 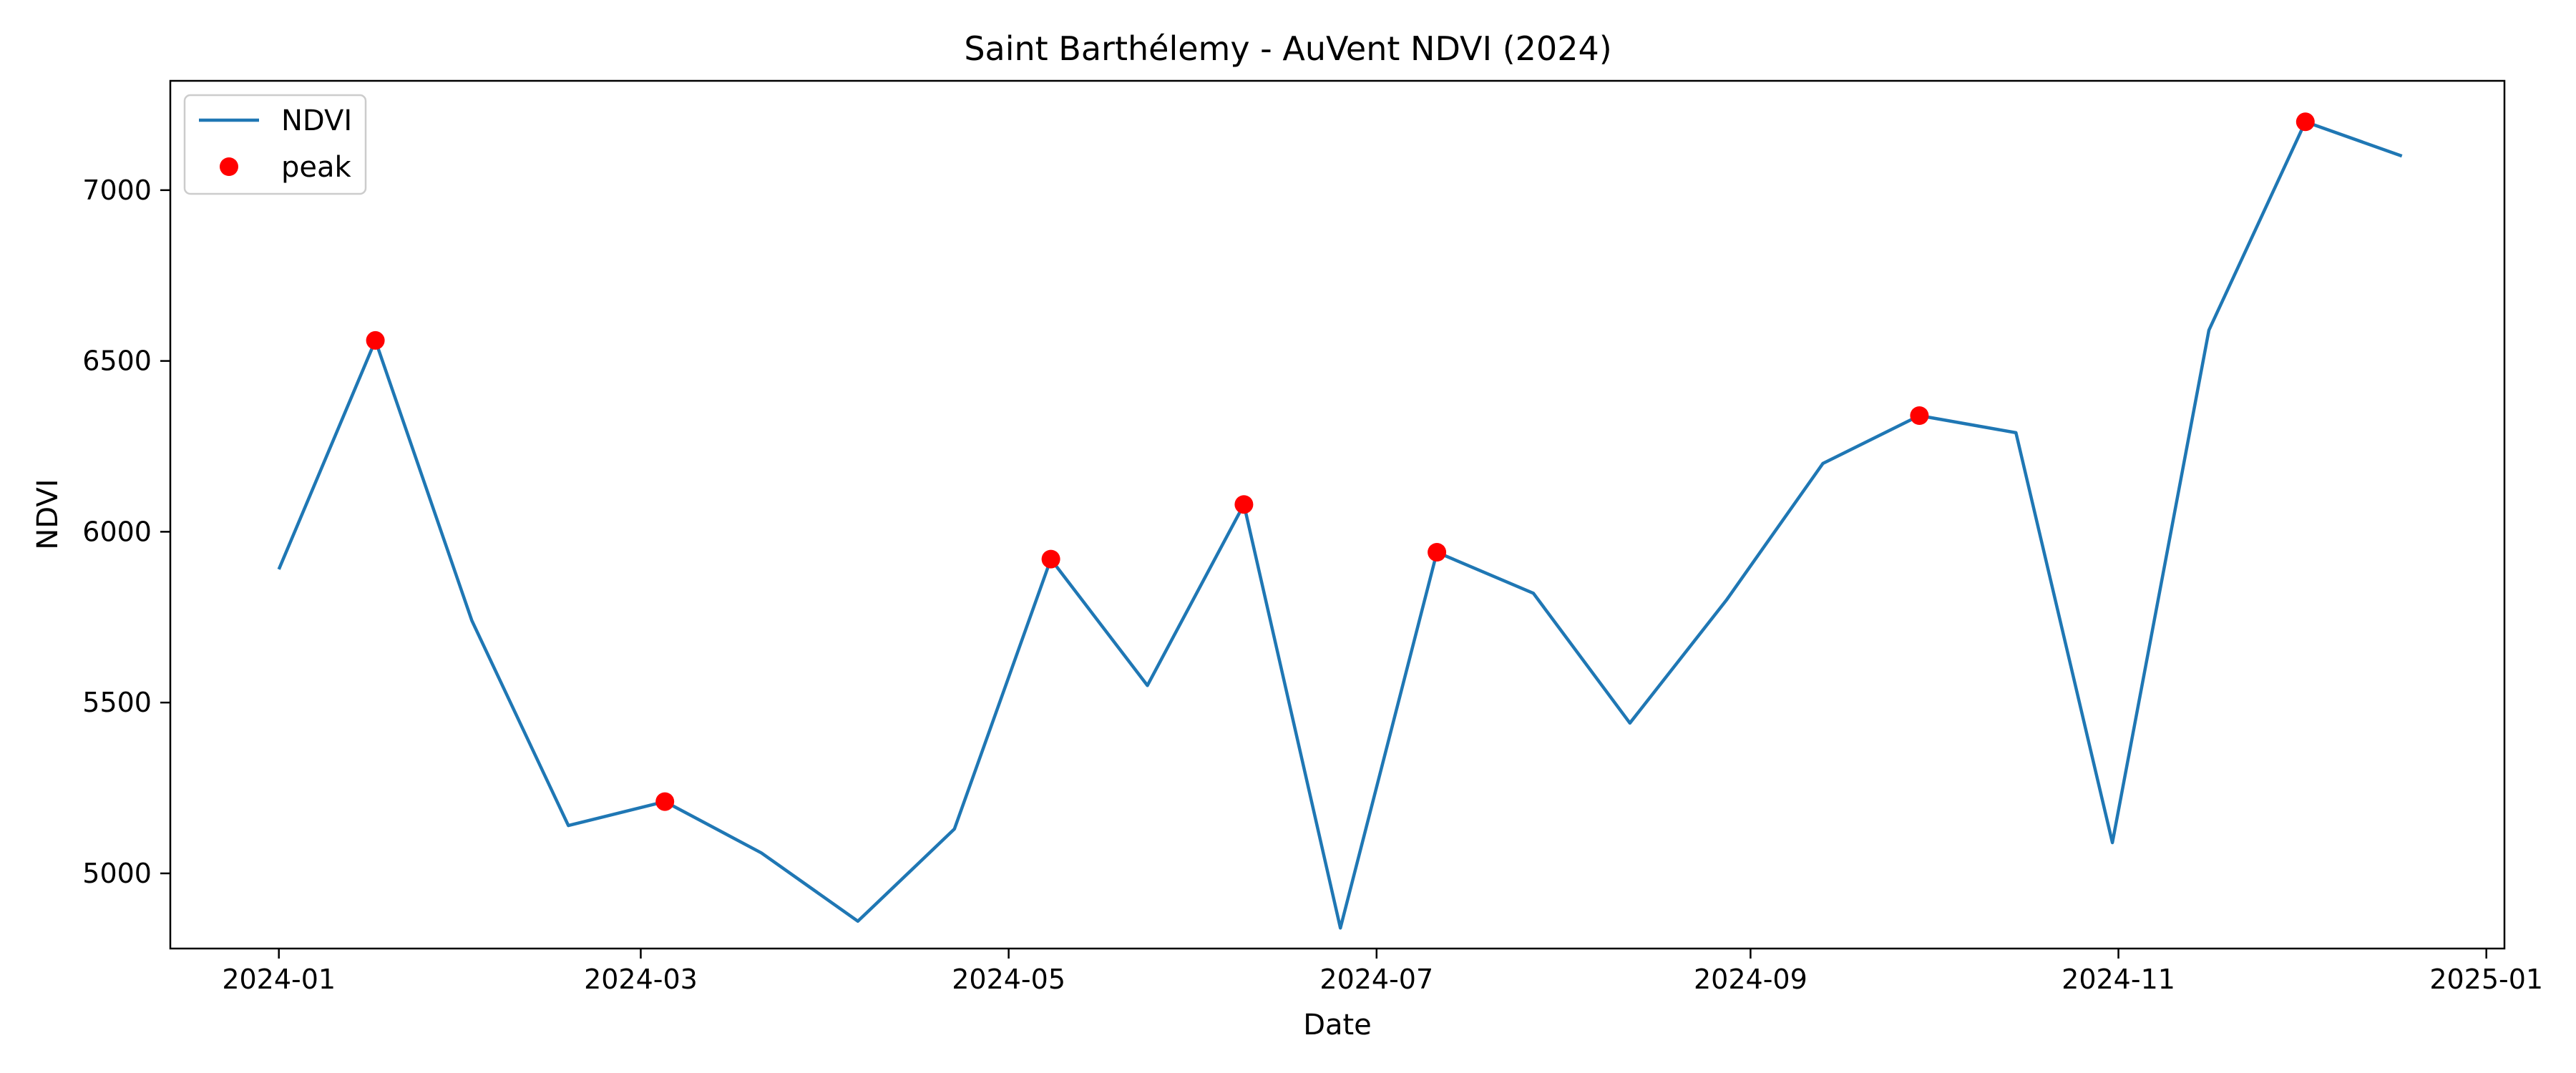 What do you see at coordinates (117, 873) in the screenshot?
I see `y-tick-label: 5000` at bounding box center [117, 873].